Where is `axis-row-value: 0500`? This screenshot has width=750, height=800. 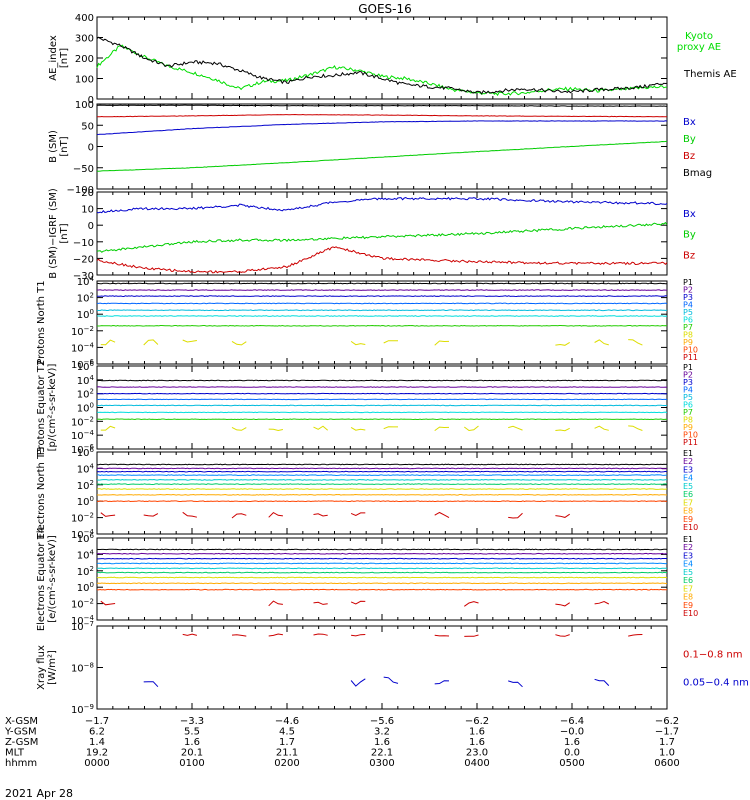 axis-row-value: 0500 is located at coordinates (571, 763).